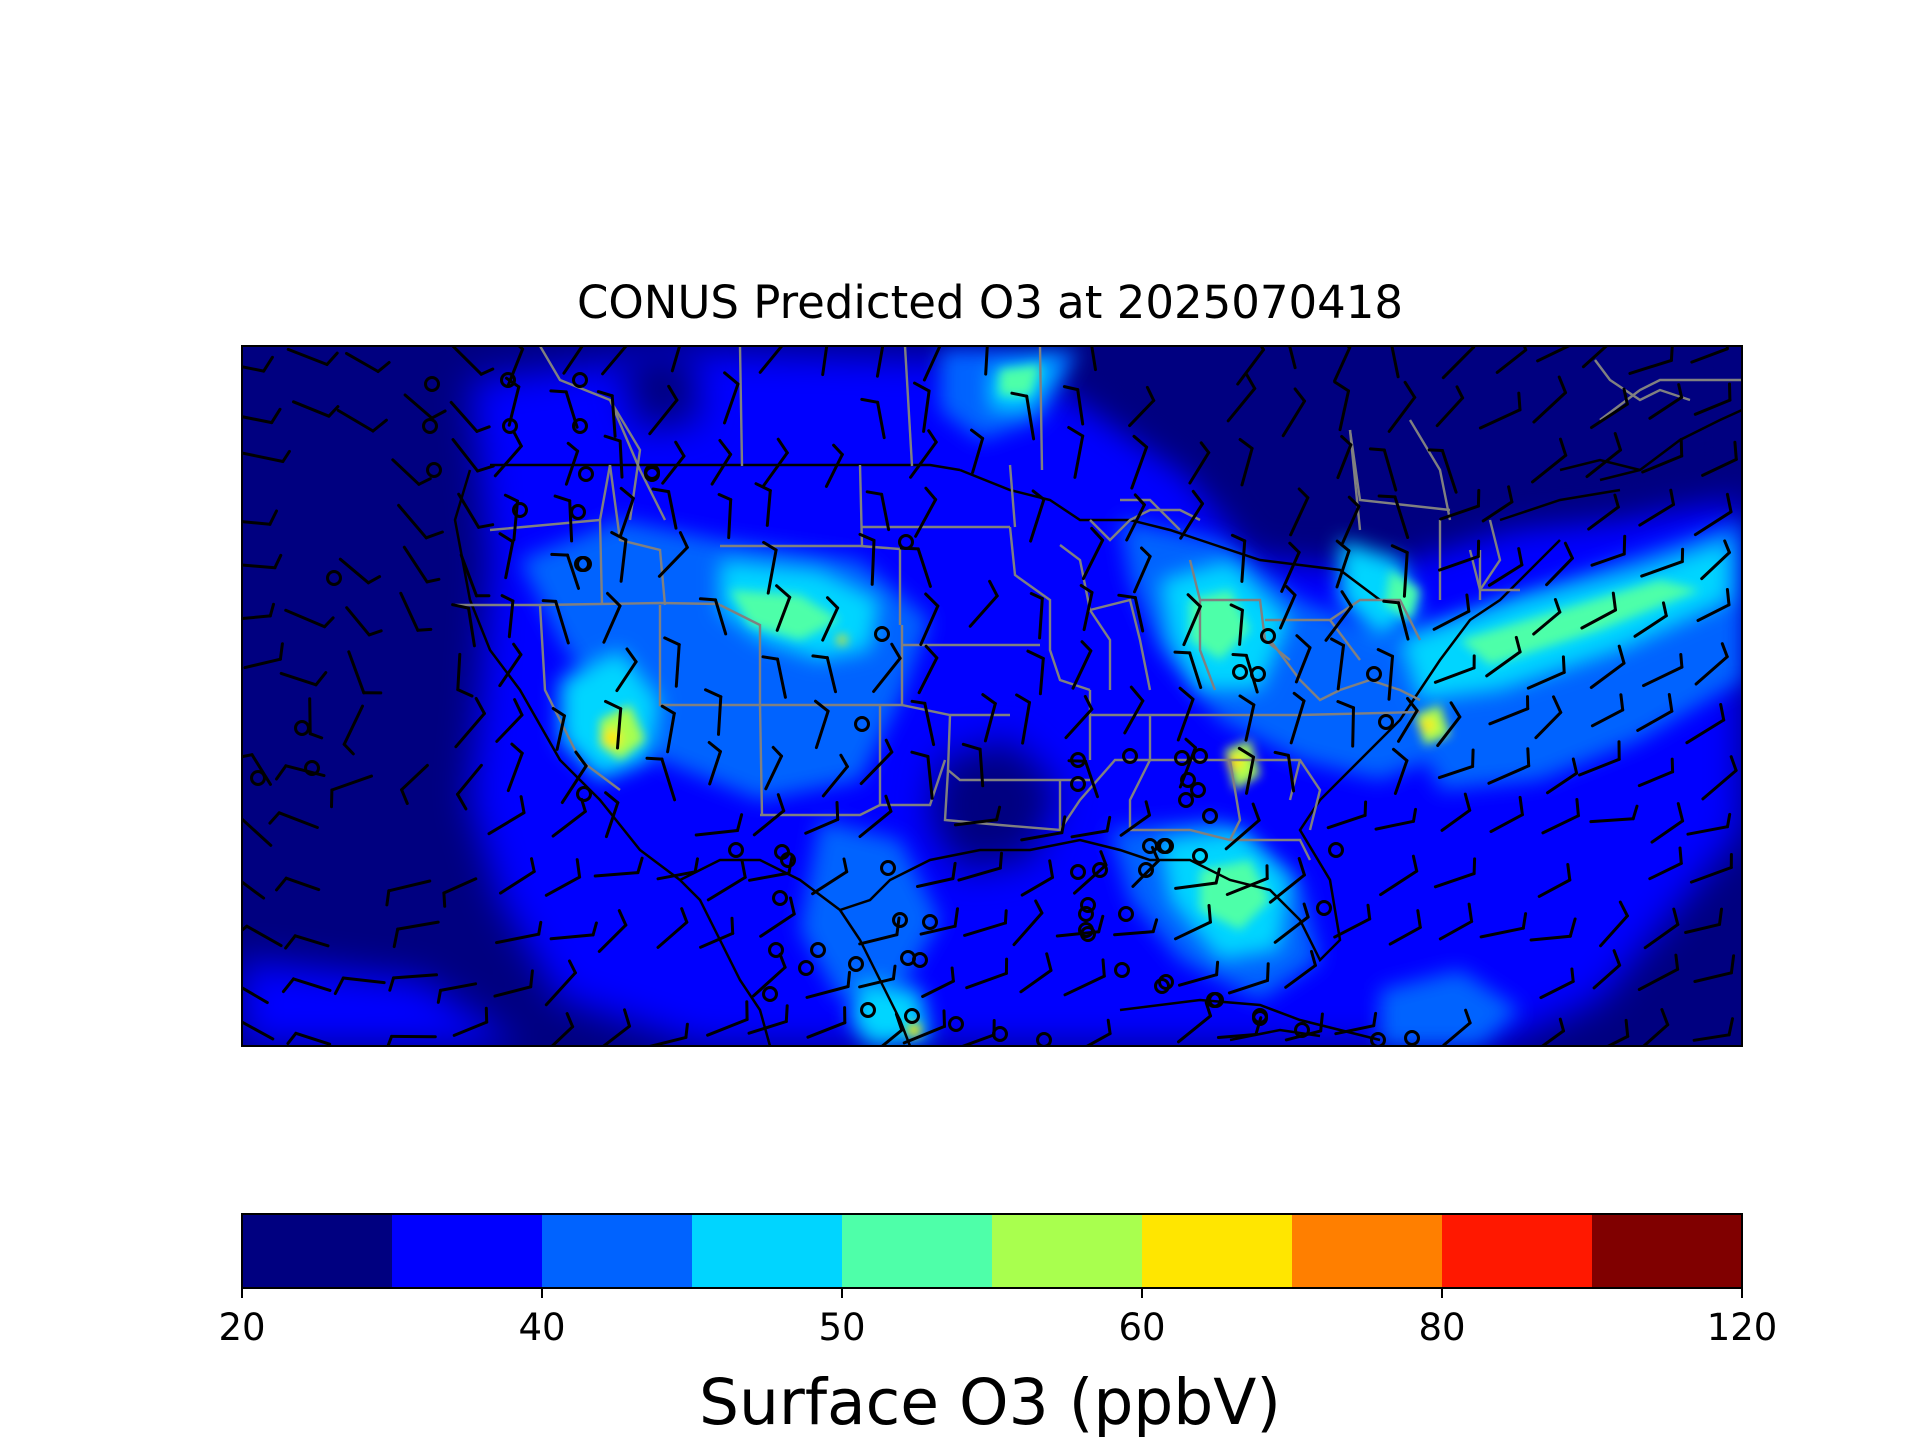 The width and height of the screenshot is (1920, 1440). Describe the element at coordinates (990, 1402) in the screenshot. I see `colorbar-label: Surface O3 (ppbV)` at that location.